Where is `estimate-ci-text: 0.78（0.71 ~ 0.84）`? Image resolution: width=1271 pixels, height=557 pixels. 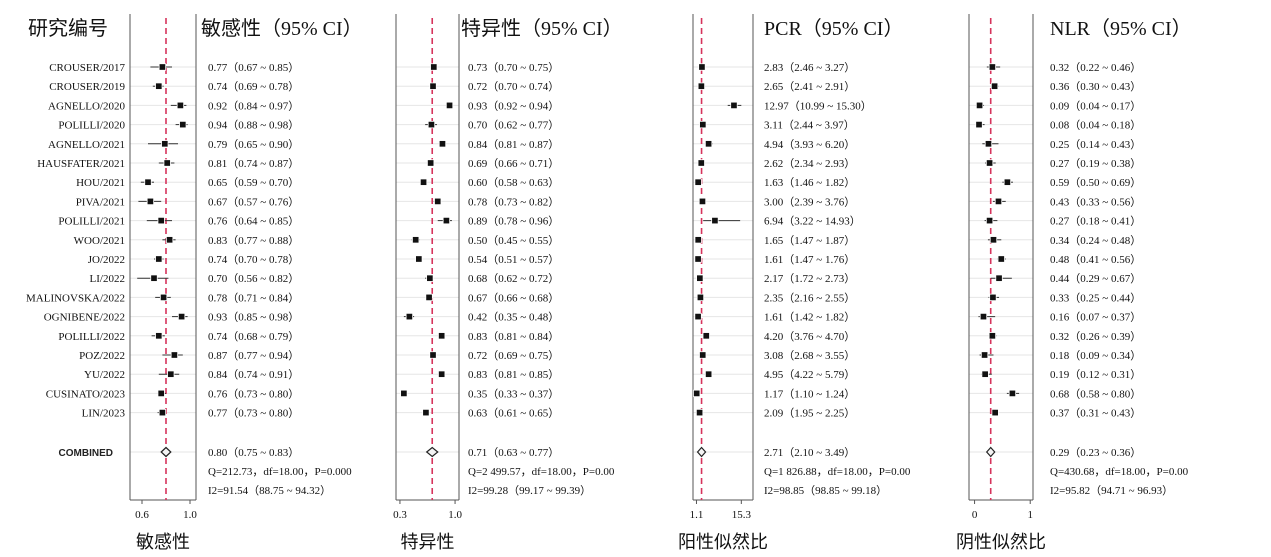 estimate-ci-text: 0.78（0.71 ~ 0.84） is located at coordinates (253, 297).